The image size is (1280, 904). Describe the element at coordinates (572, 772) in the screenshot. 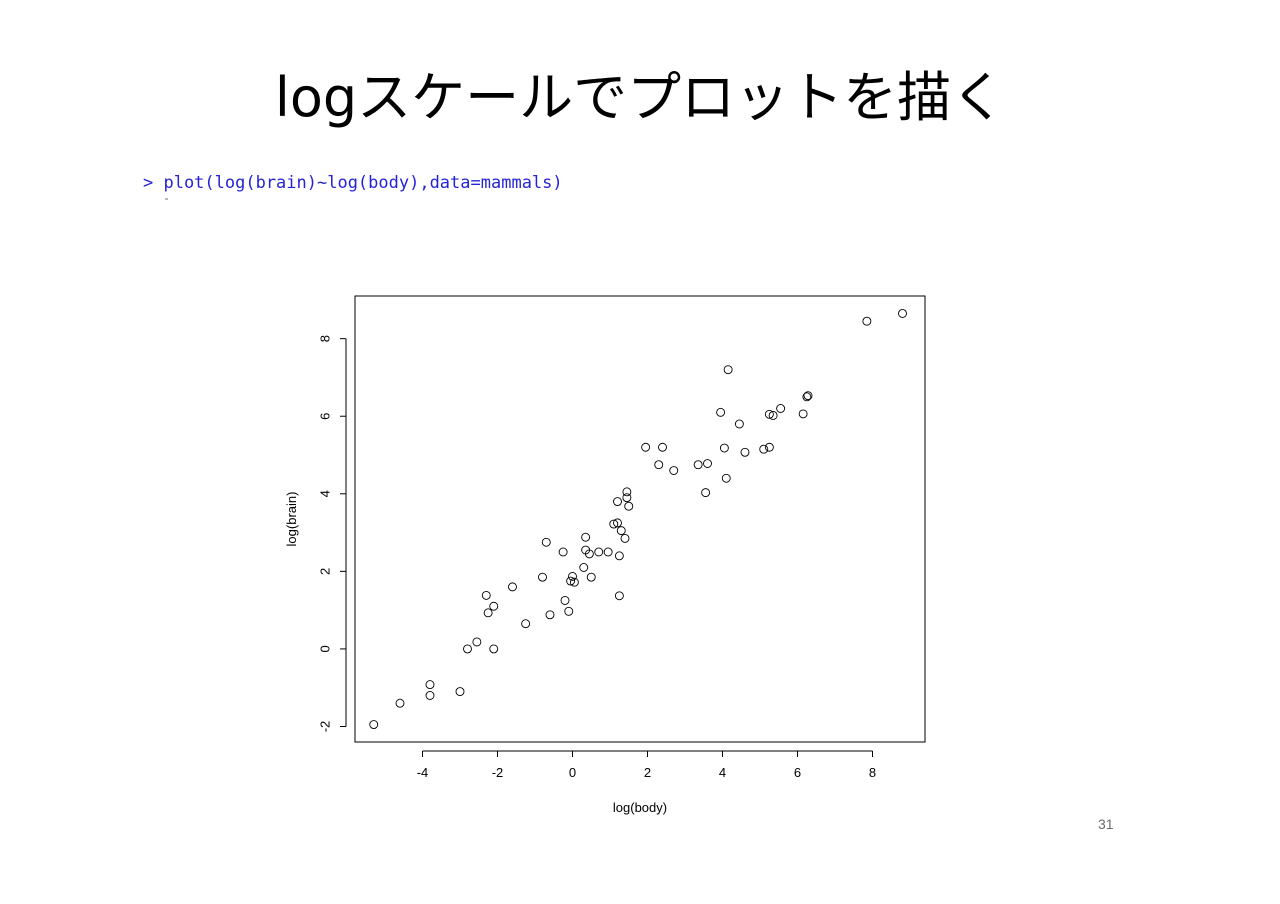

I see `x-tick-label: 0` at that location.